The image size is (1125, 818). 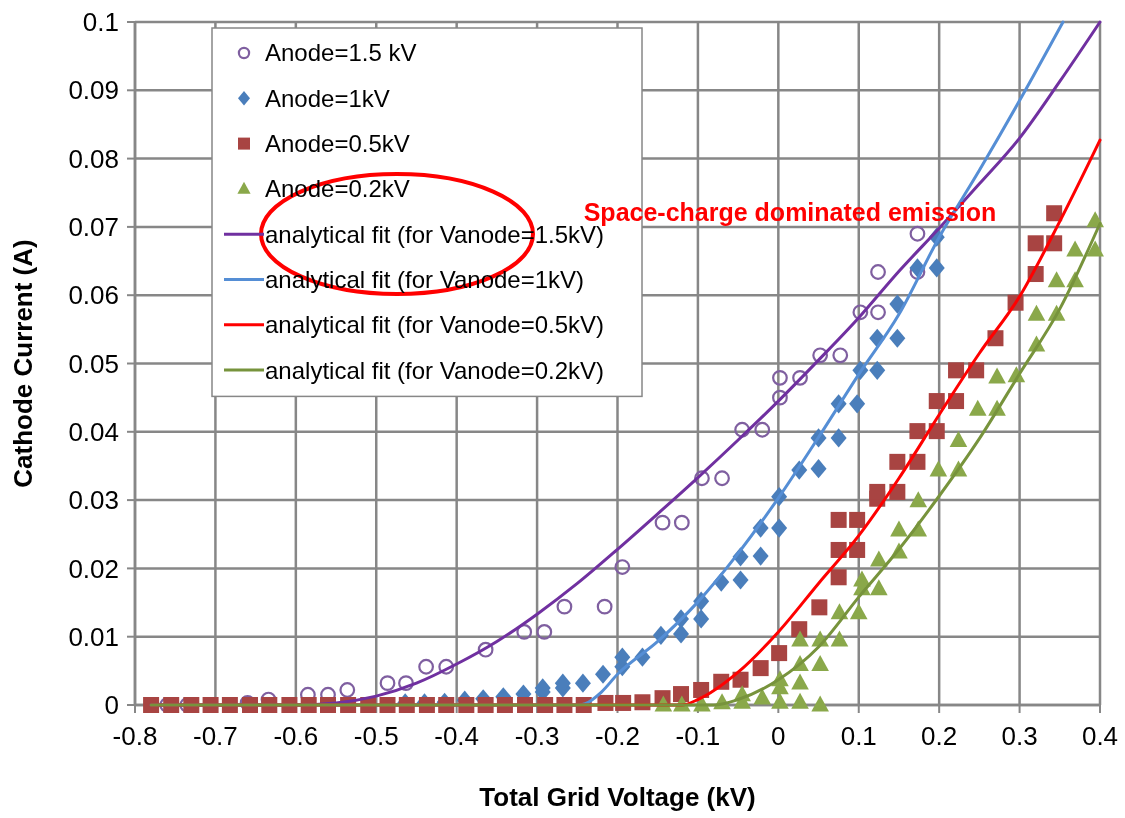 I want to click on legend-label: Anode=1kV, so click(x=327, y=98).